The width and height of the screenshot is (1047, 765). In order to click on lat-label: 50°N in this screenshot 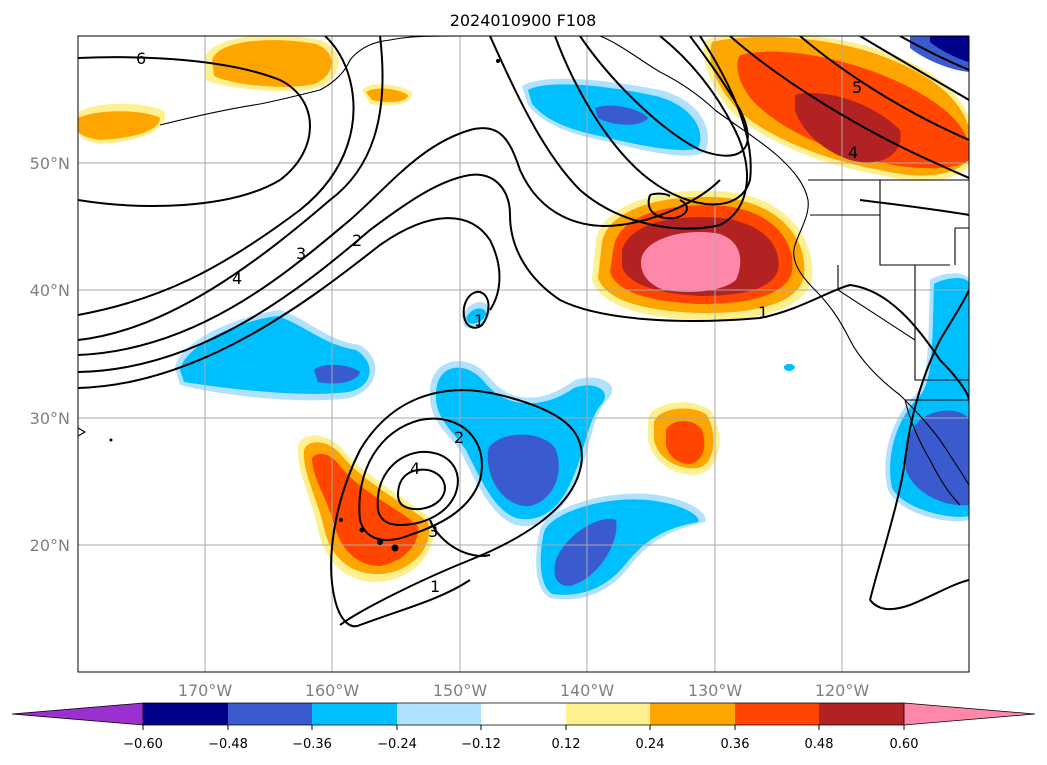, I will do `click(50, 163)`.